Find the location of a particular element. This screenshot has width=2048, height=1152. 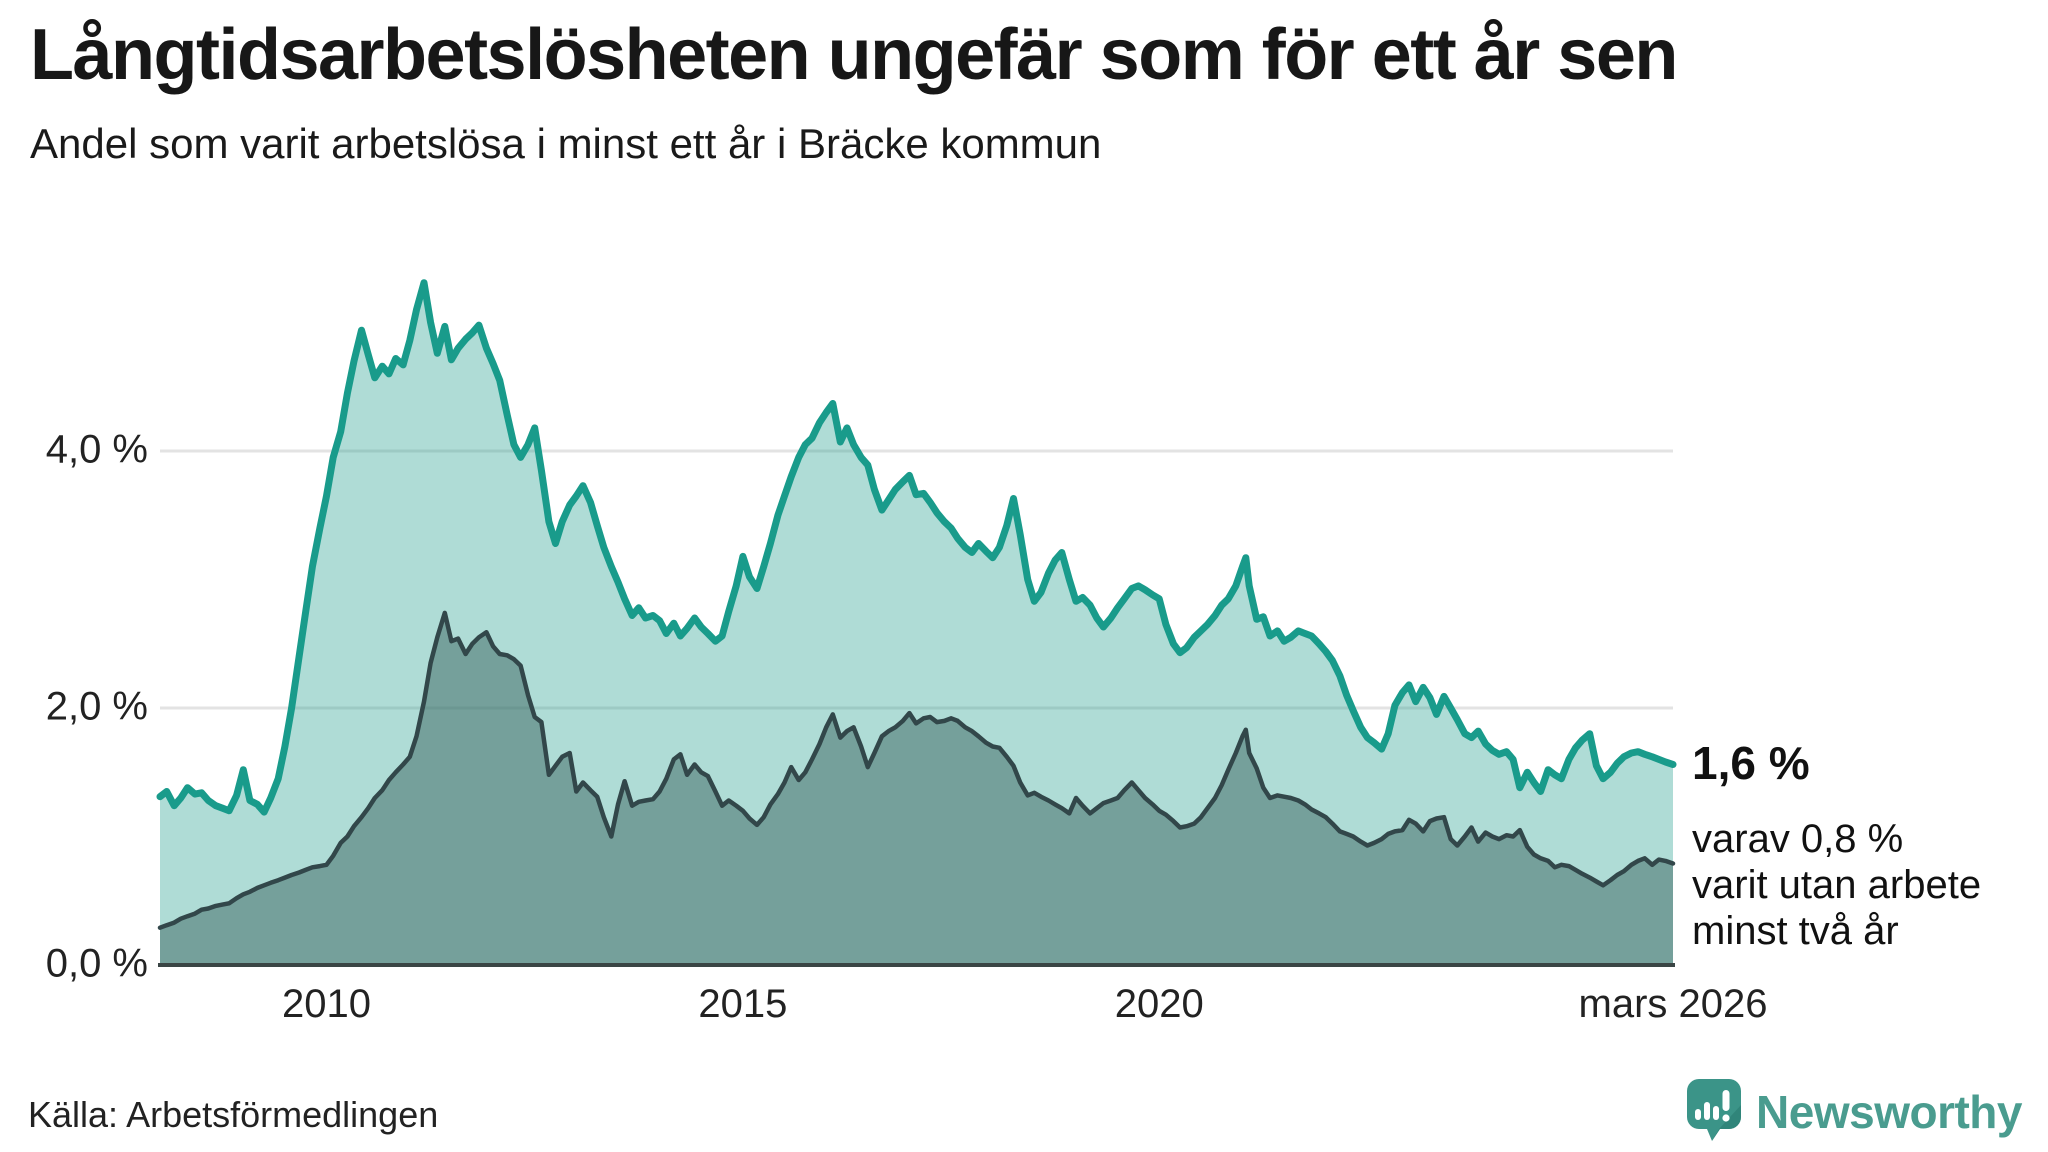

newsworthy-logo: Newsworthy is located at coordinates (1854, 1112).